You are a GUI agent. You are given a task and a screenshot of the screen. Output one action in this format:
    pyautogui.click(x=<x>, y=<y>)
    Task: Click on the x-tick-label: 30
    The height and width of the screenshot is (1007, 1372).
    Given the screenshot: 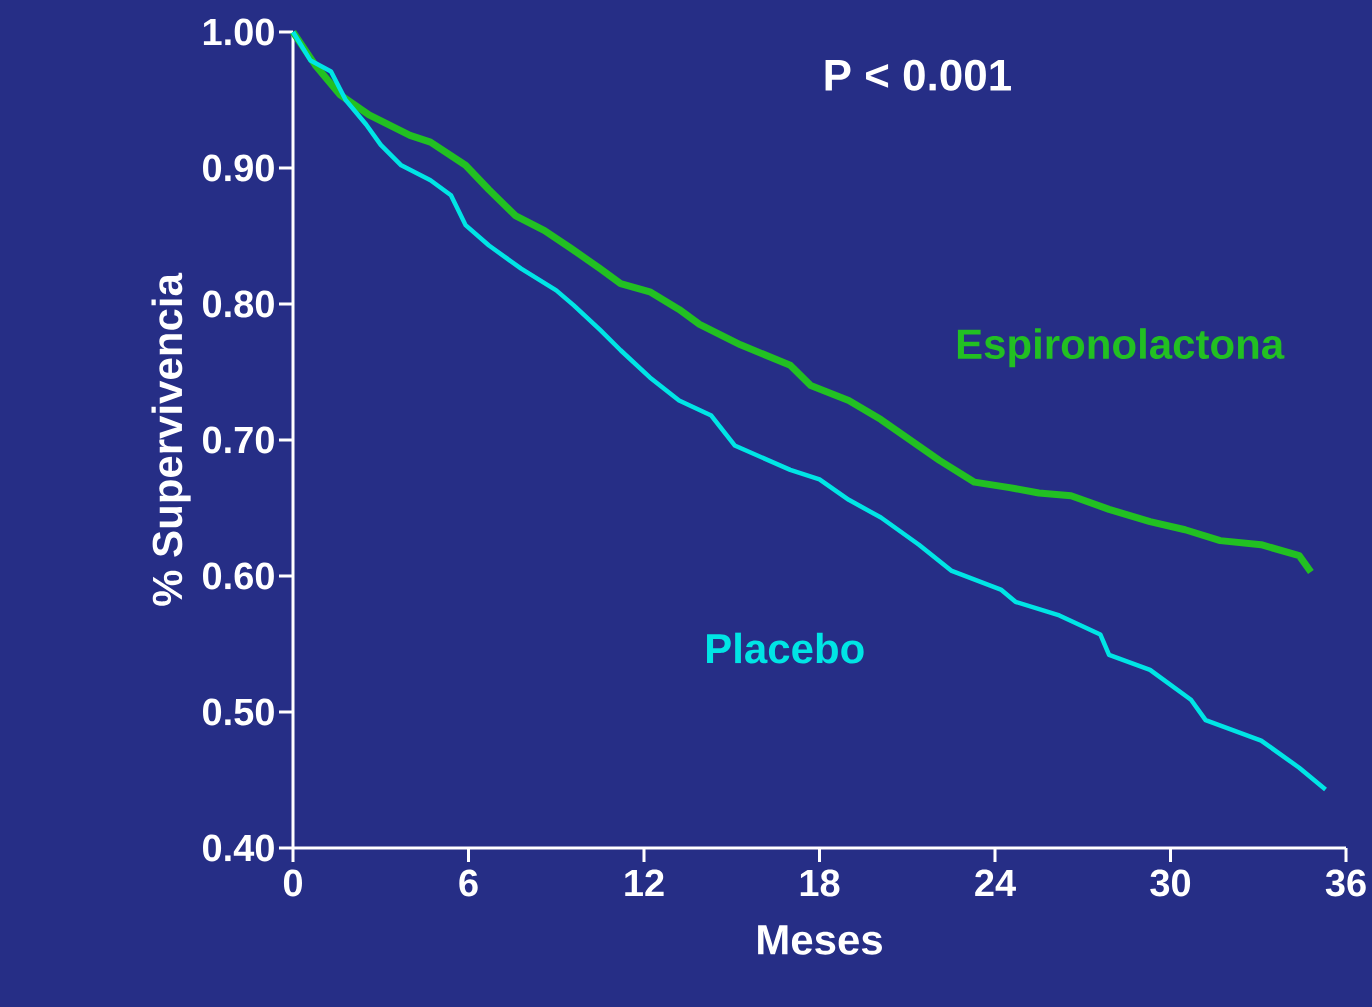 What is the action you would take?
    pyautogui.click(x=1170, y=883)
    